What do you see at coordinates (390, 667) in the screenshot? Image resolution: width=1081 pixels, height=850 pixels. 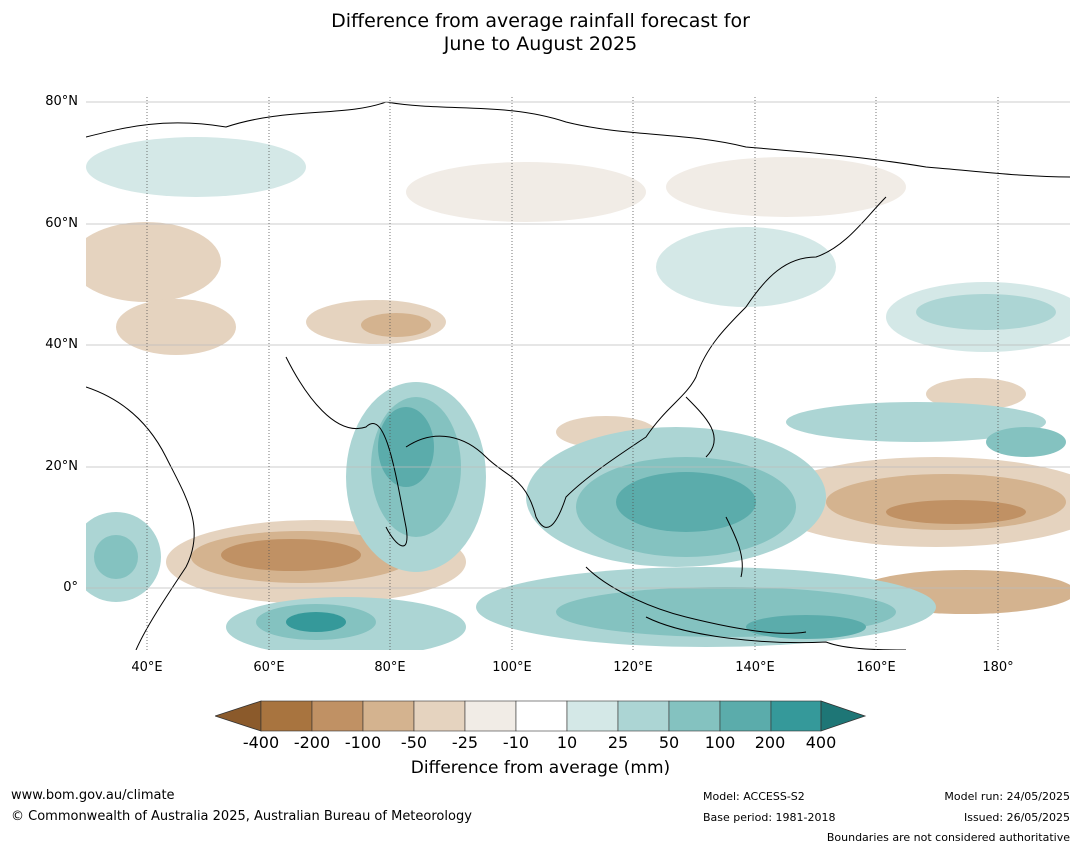 I see `lon-label-80e: 80°E` at bounding box center [390, 667].